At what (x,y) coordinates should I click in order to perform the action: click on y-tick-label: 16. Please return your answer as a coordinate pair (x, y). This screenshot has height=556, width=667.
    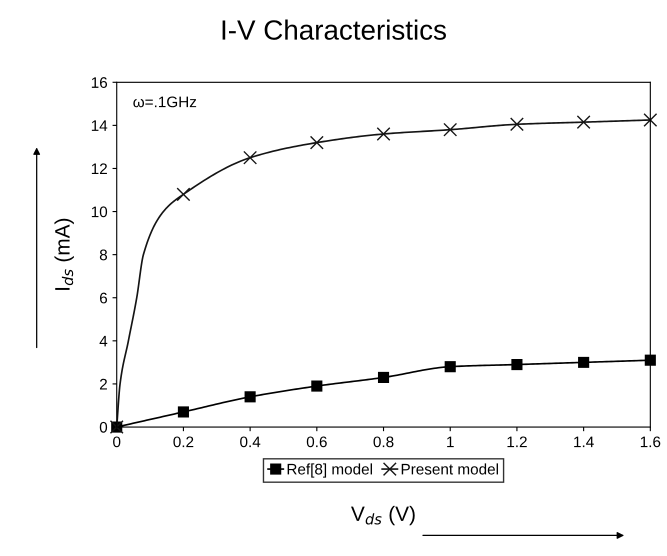
    Looking at the image, I should click on (100, 82).